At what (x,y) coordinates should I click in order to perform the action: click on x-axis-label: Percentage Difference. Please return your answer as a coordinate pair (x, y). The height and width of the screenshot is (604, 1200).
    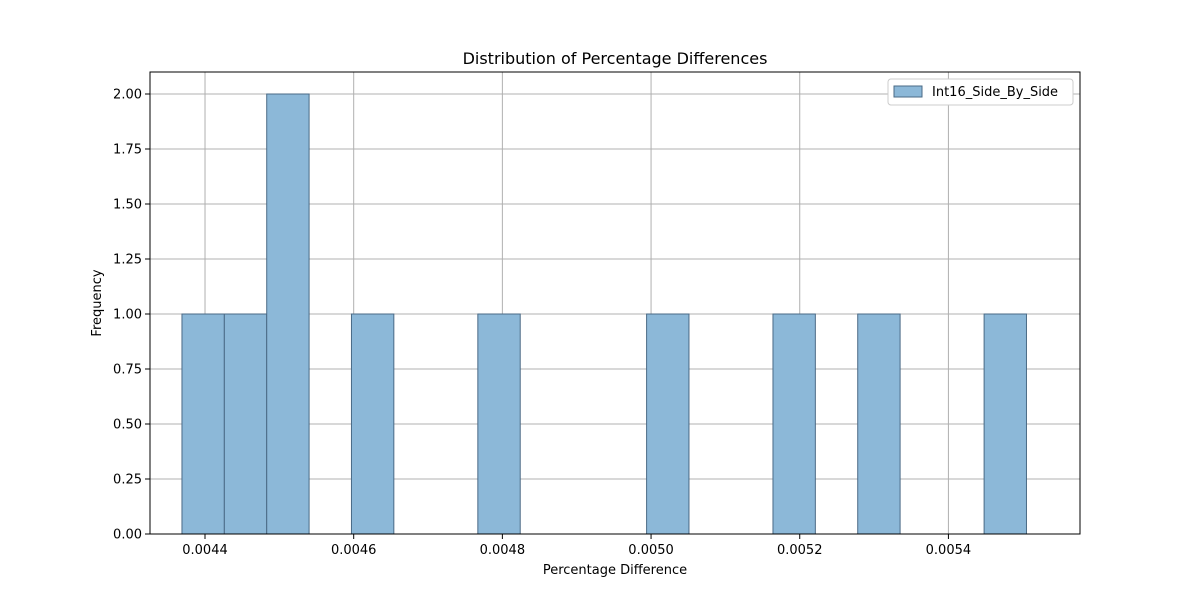
    Looking at the image, I should click on (615, 570).